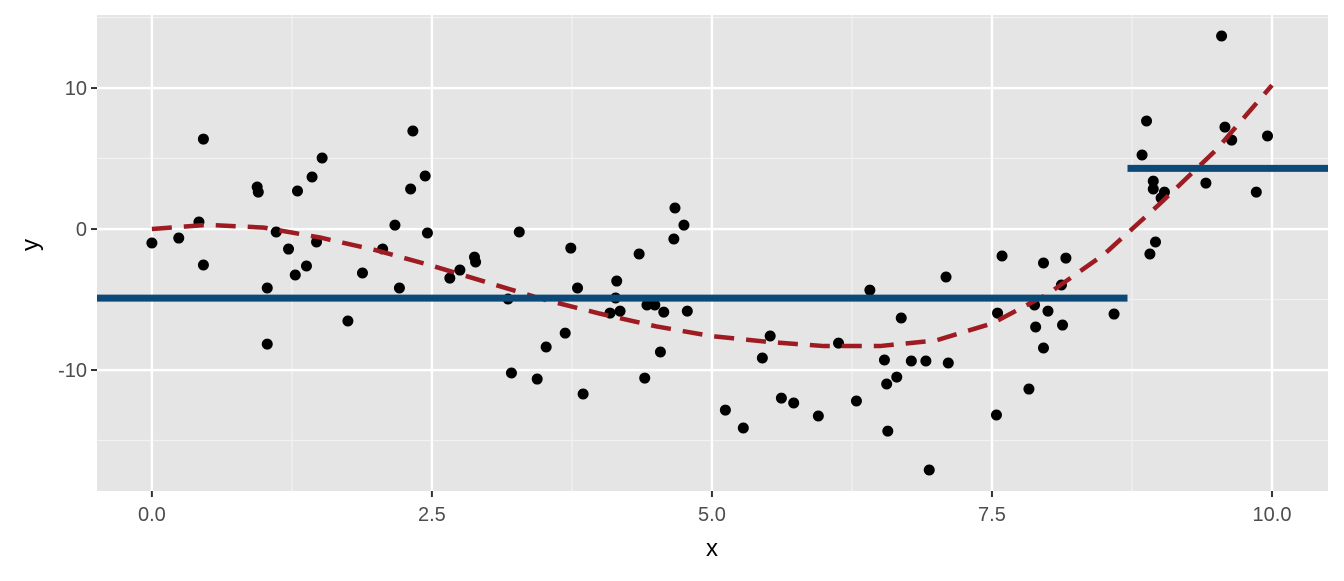  What do you see at coordinates (30, 245) in the screenshot?
I see `y-axis-title: y` at bounding box center [30, 245].